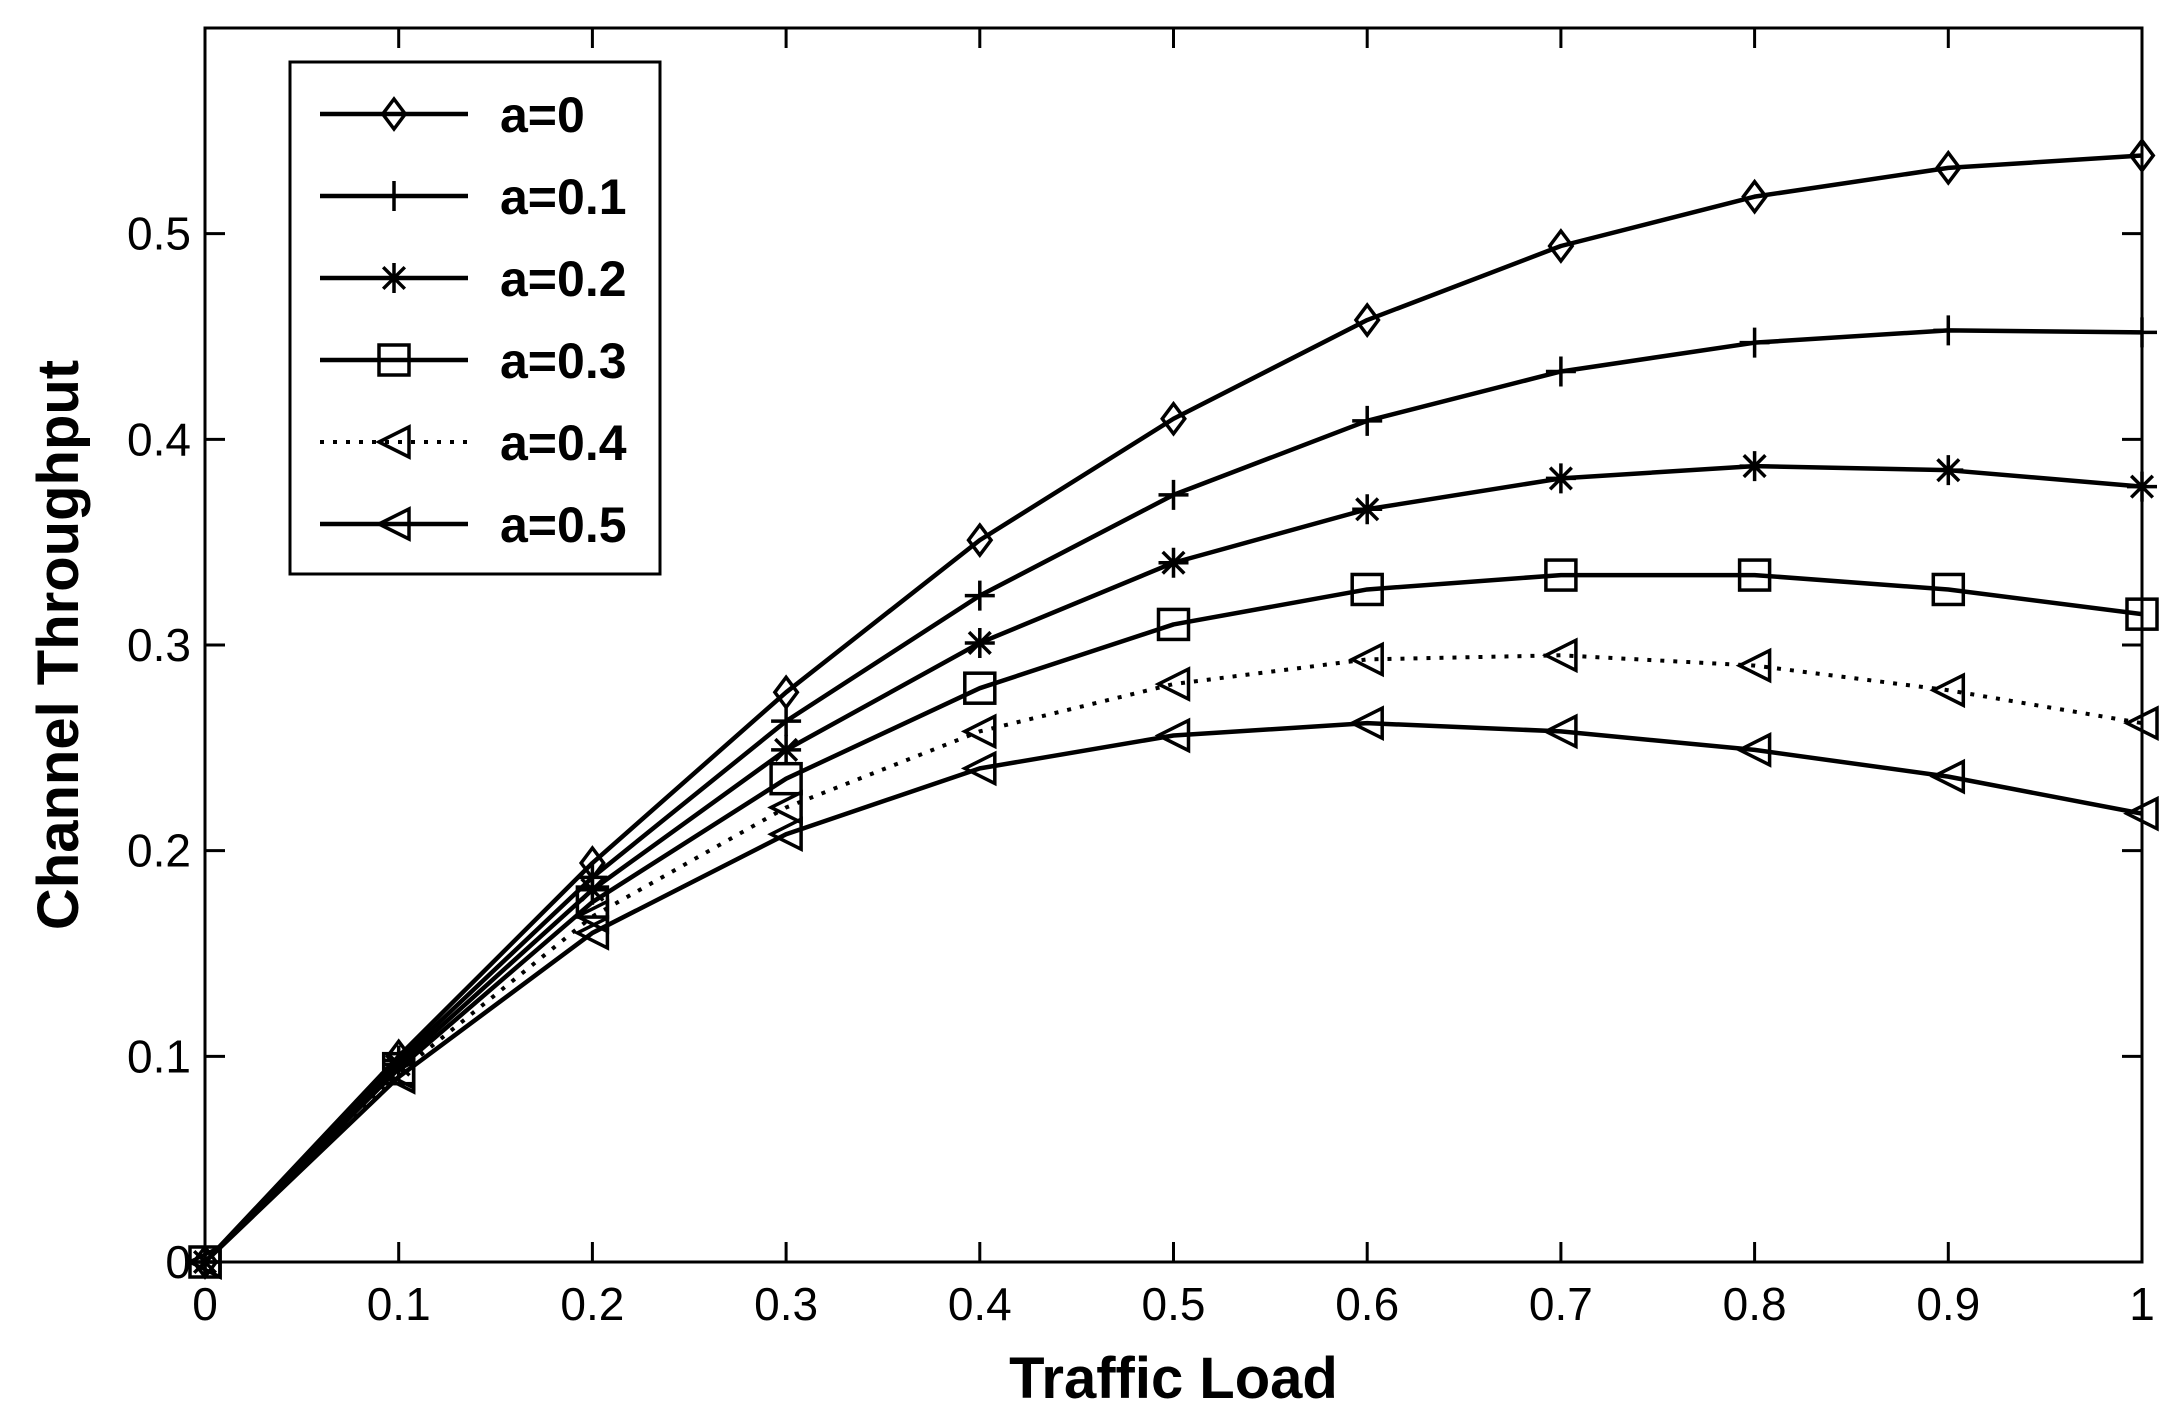  I want to click on legend: a=0 a=0.1 a=0.2 a=0.3 a=0.4 a=0.5, so click(475, 318).